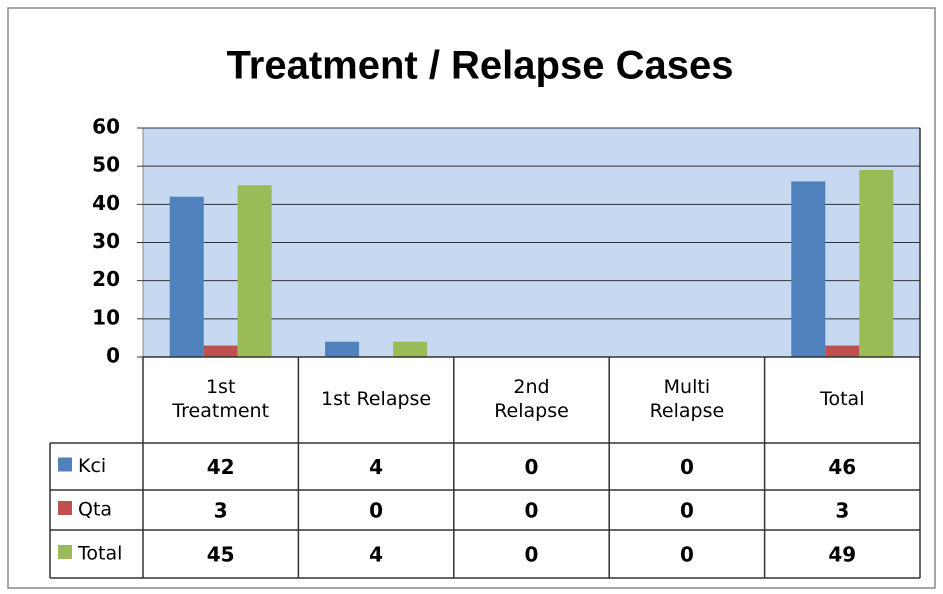 The image size is (943, 594). What do you see at coordinates (221, 467) in the screenshot?
I see `table-value: 42` at bounding box center [221, 467].